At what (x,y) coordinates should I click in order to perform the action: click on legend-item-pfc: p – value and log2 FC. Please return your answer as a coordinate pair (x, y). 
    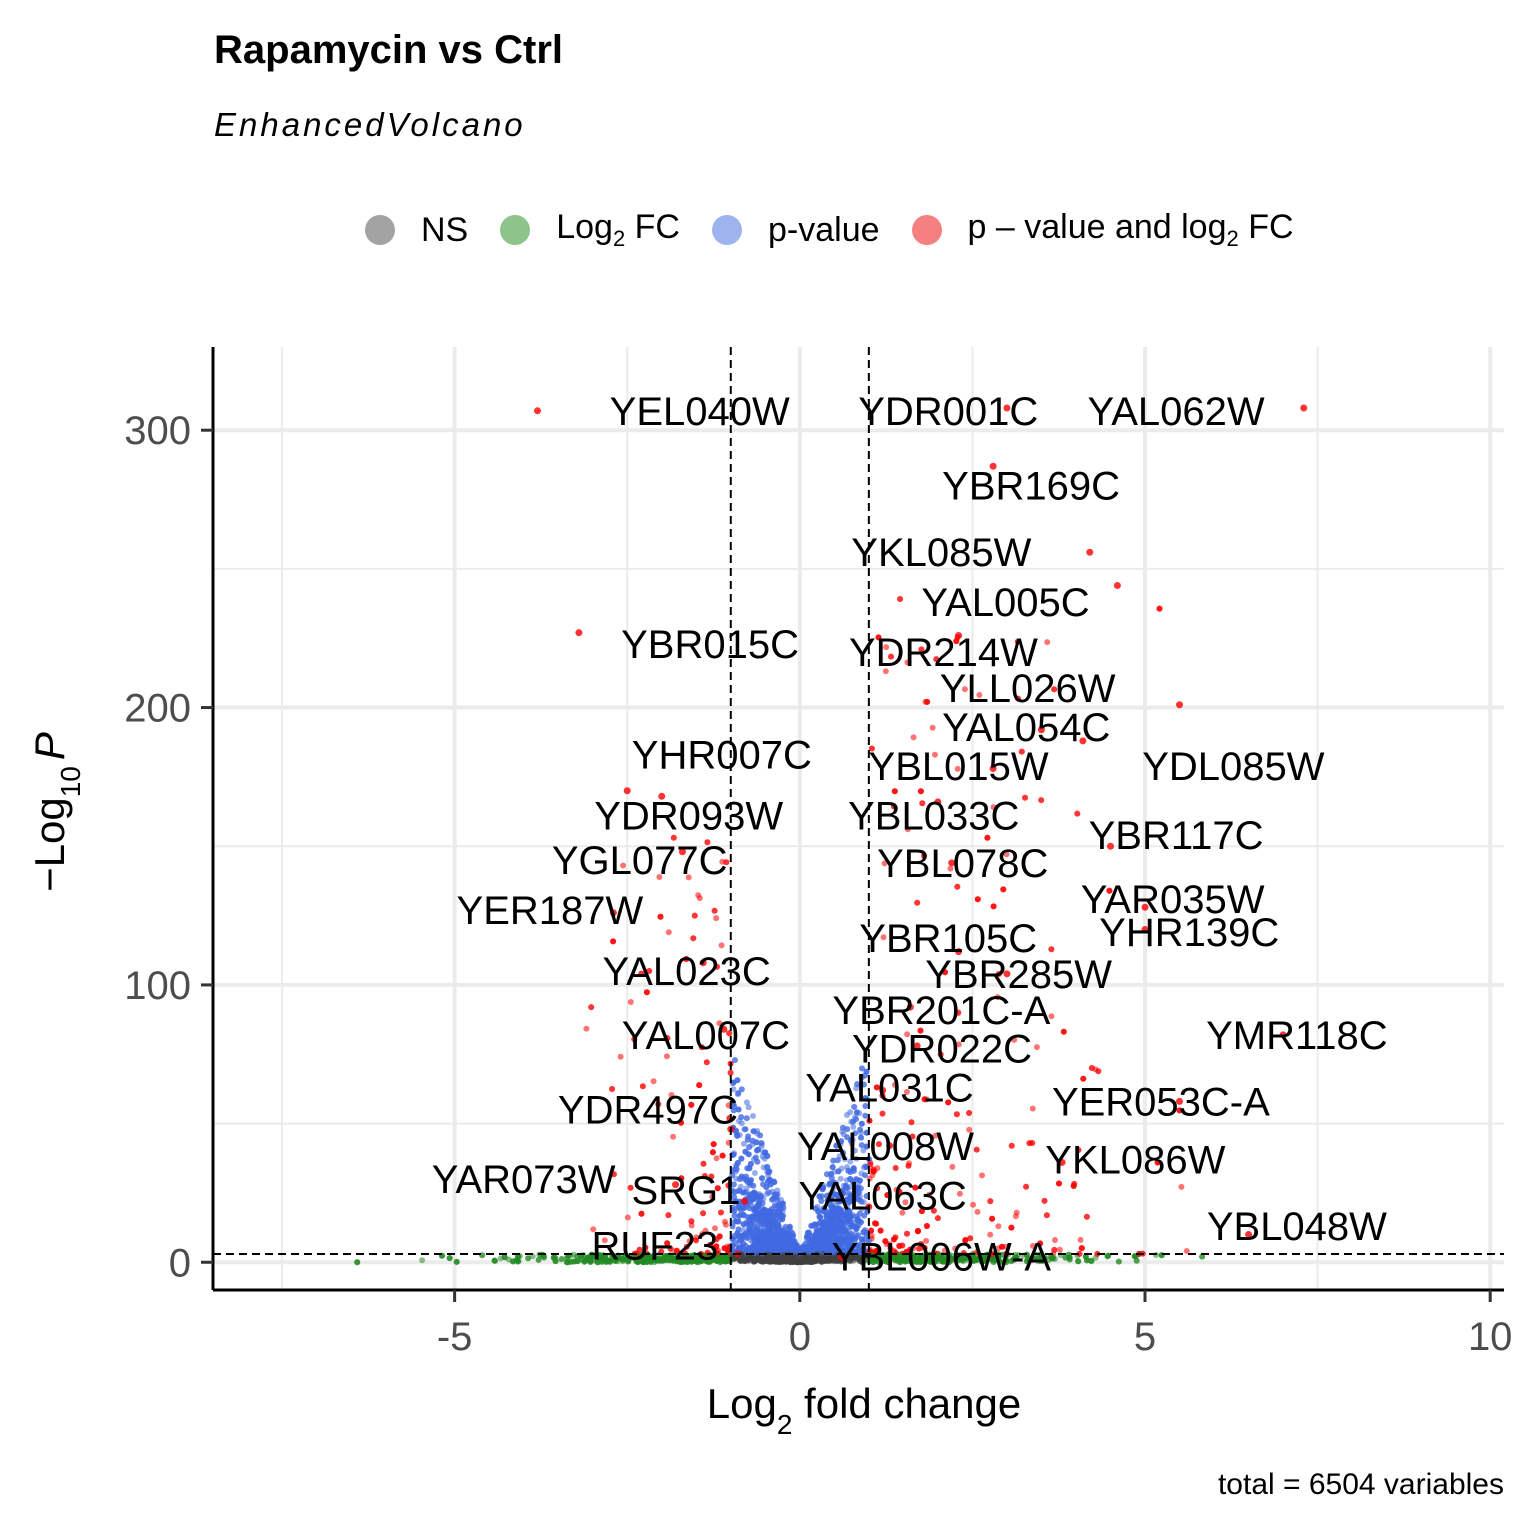
    Looking at the image, I should click on (1102, 230).